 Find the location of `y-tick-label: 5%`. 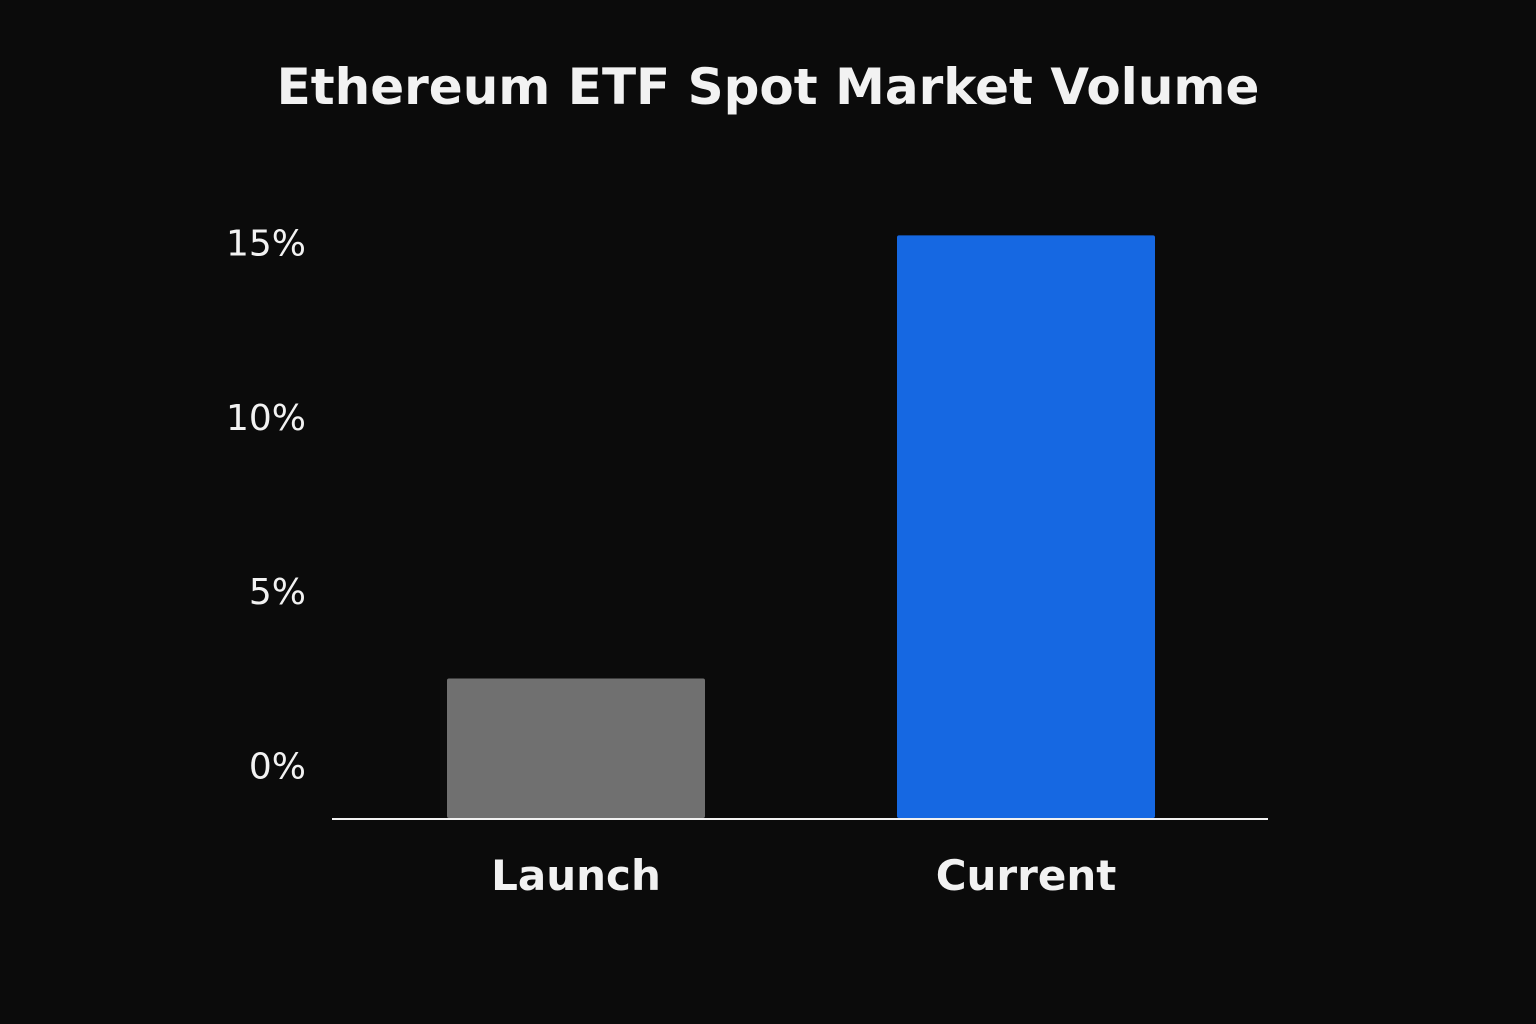

y-tick-label: 5% is located at coordinates (277, 592).